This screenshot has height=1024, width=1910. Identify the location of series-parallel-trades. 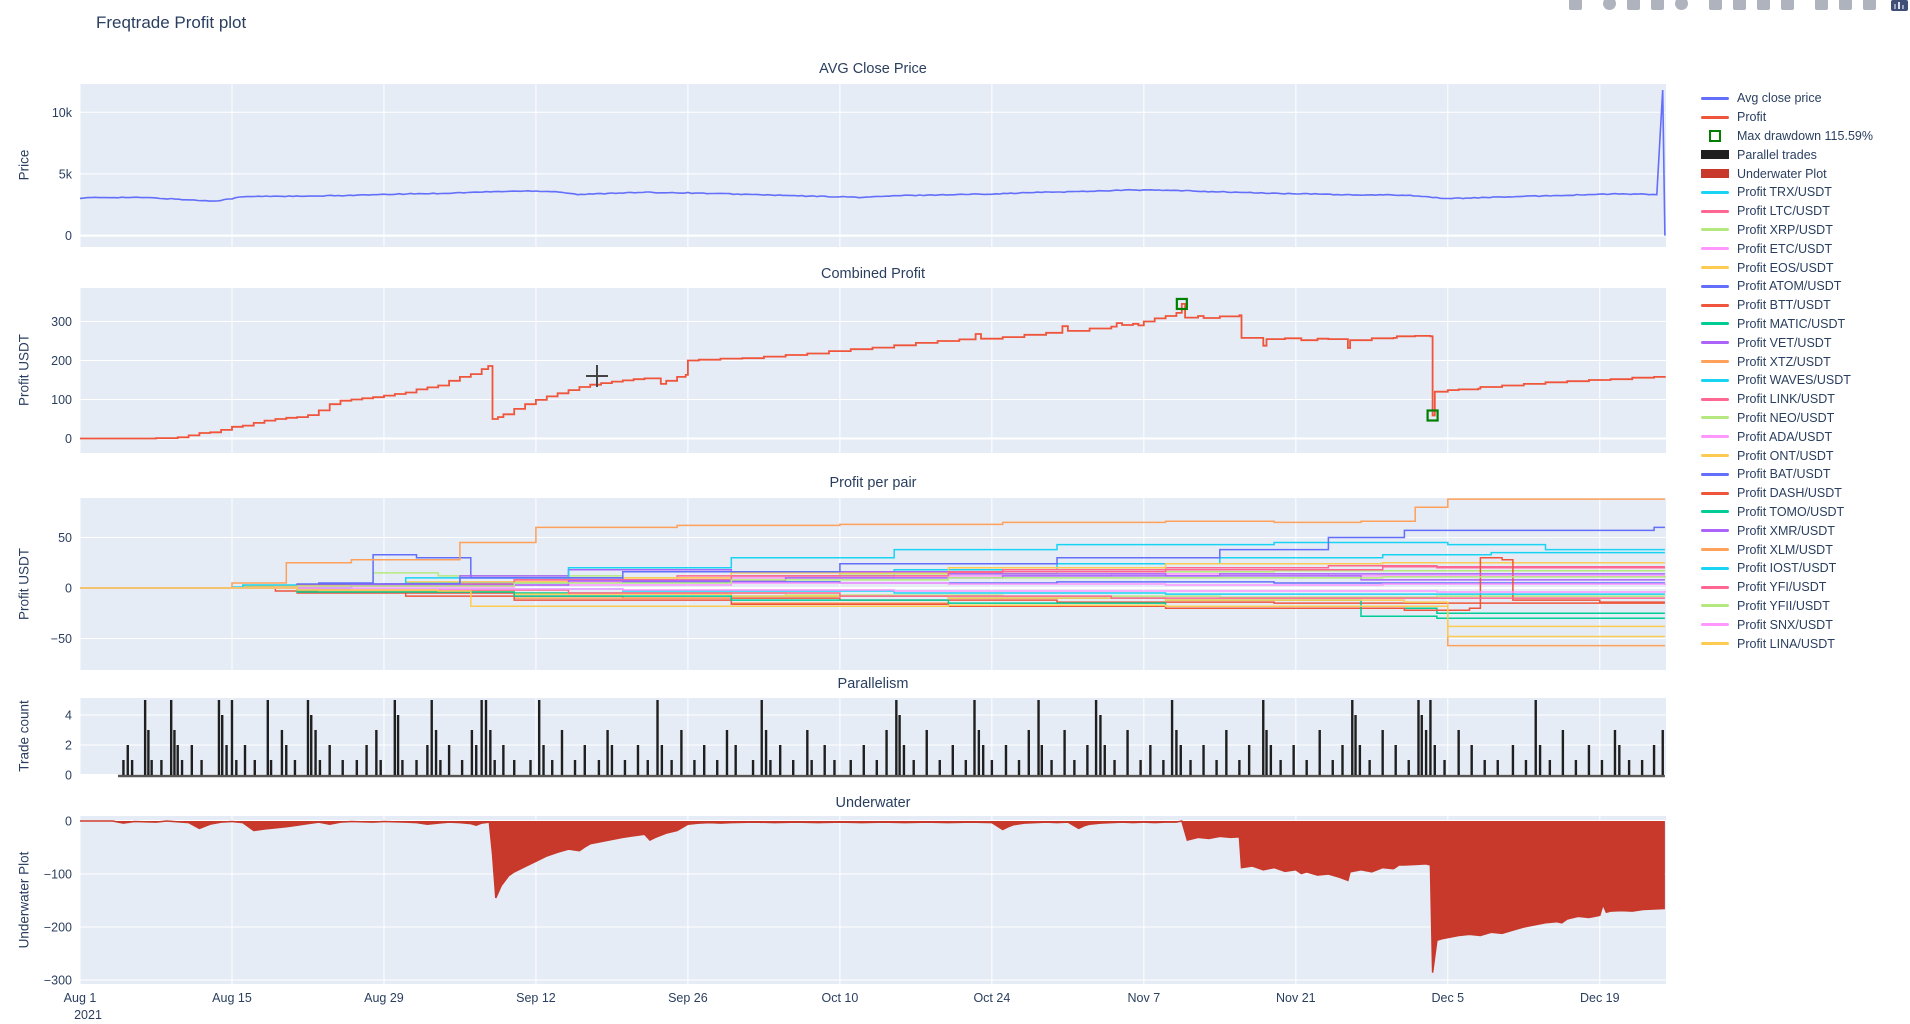
(891, 739).